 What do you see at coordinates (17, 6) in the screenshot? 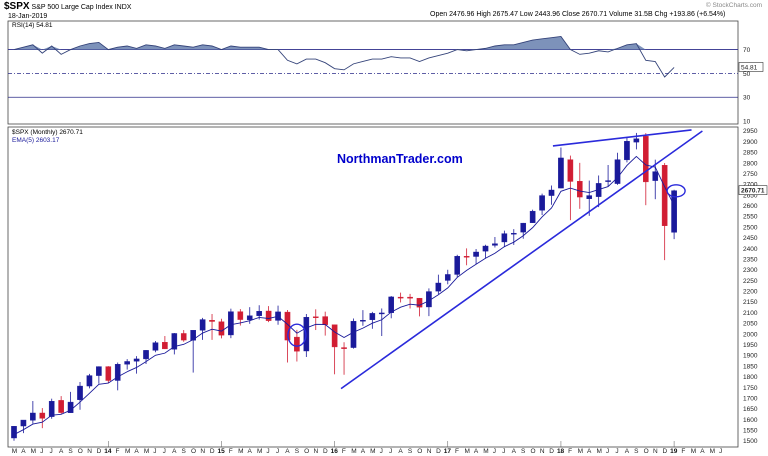
I see `symbol: $SPX` at bounding box center [17, 6].